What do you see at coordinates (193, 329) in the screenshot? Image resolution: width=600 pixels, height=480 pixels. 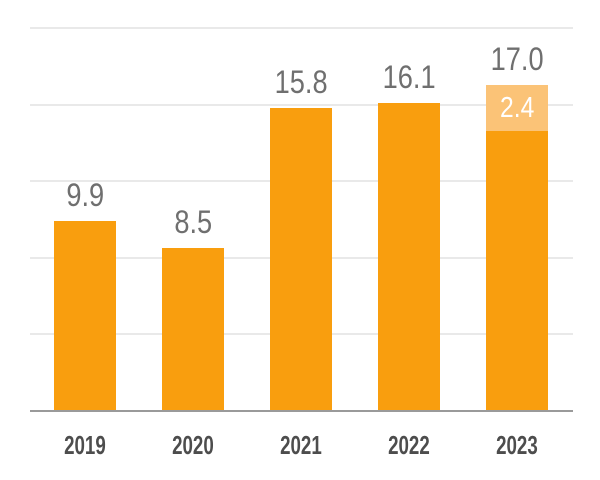 I see `bar-2020` at bounding box center [193, 329].